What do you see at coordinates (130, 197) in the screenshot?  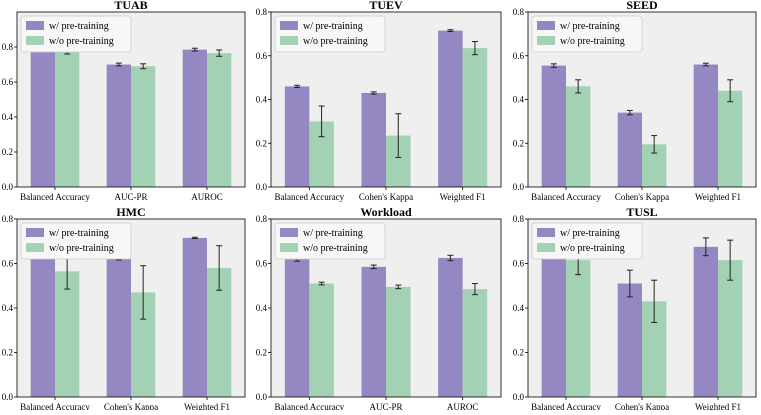 I see `x-tick-label: AUC-PR` at bounding box center [130, 197].